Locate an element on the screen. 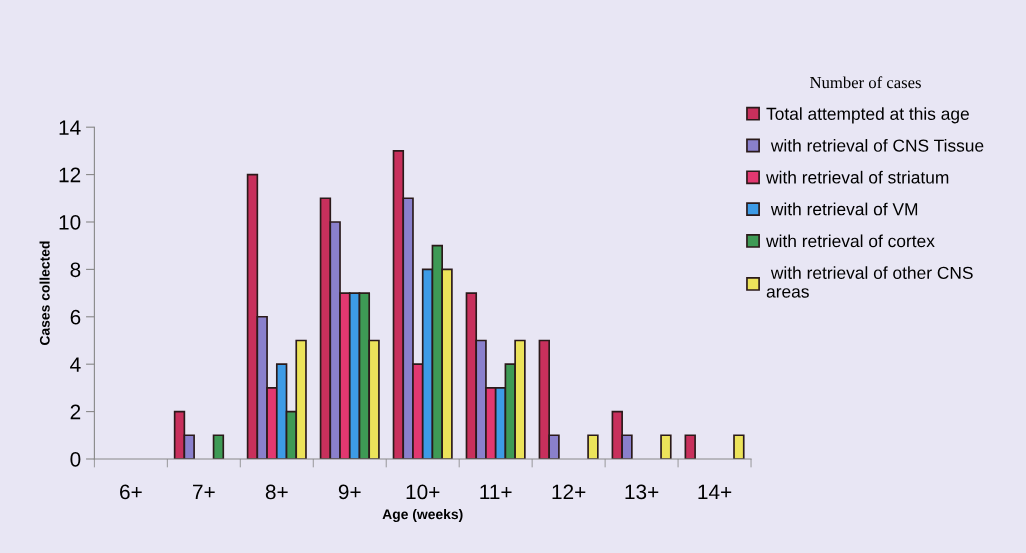  y-tick-label: 8 is located at coordinates (75, 270).